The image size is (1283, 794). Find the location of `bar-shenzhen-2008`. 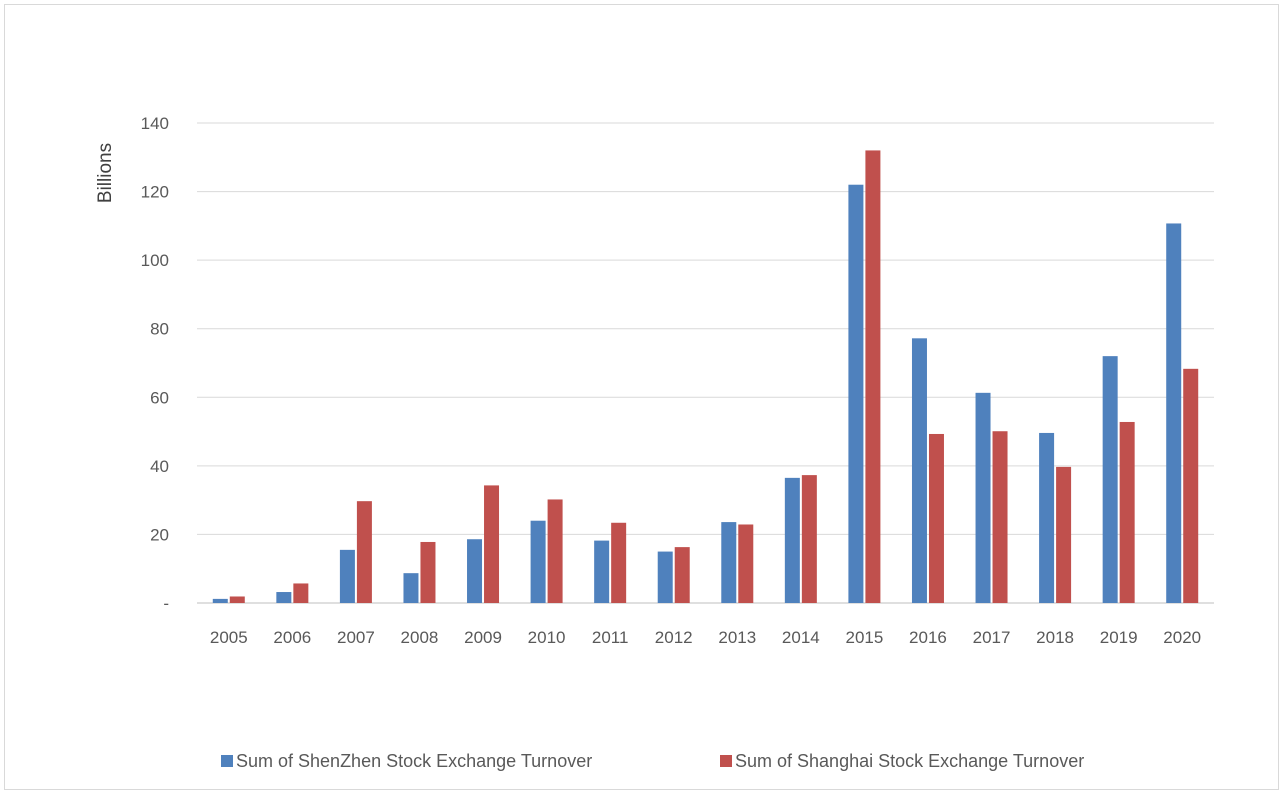

bar-shenzhen-2008 is located at coordinates (411, 588).